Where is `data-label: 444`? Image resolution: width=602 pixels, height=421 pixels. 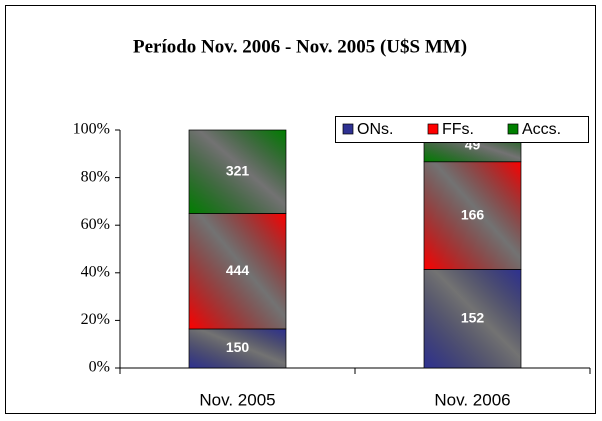
data-label: 444 is located at coordinates (238, 270).